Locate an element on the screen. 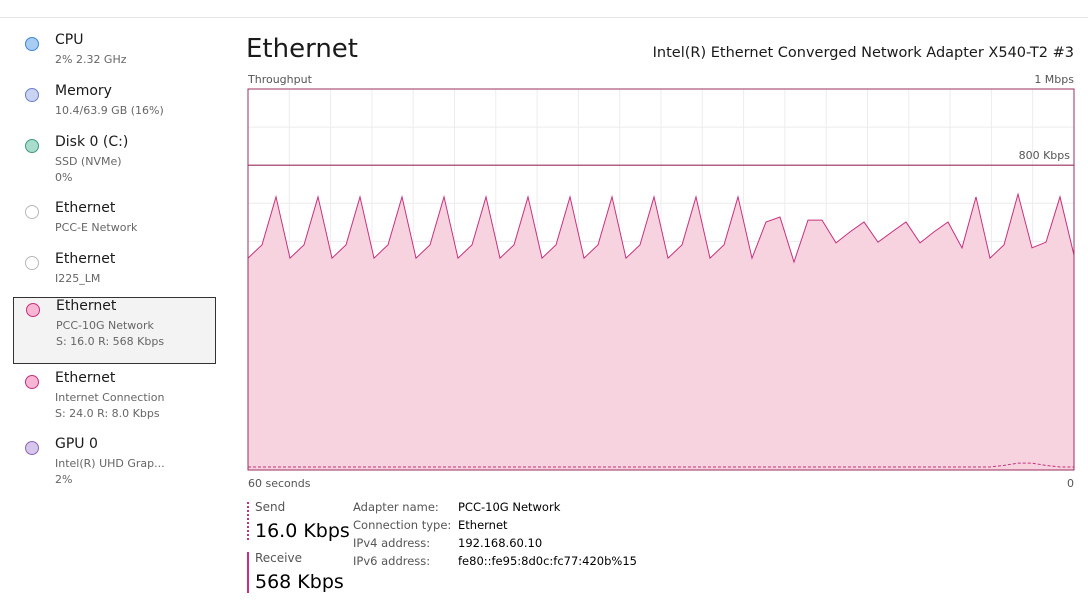 The image size is (1088, 611). send-label: Send is located at coordinates (270, 507).